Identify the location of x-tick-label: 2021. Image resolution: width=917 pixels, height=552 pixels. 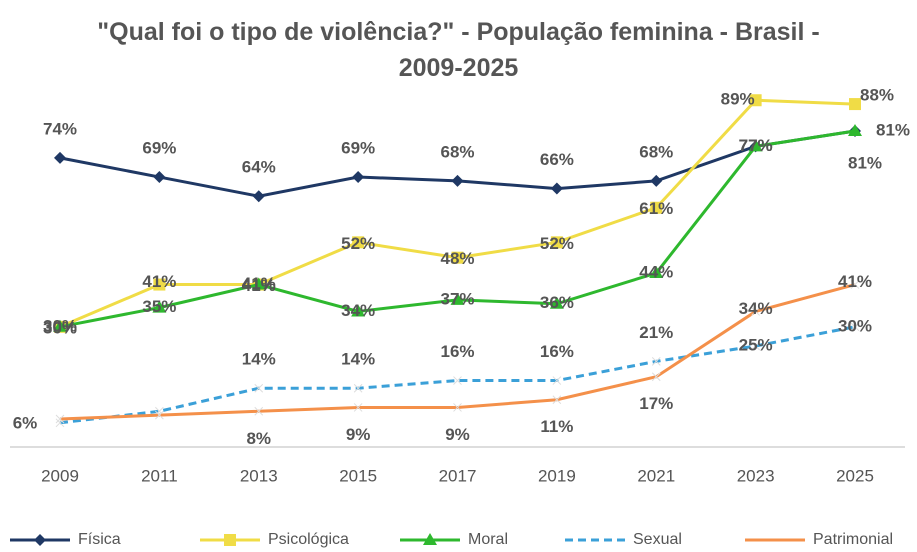
(656, 475).